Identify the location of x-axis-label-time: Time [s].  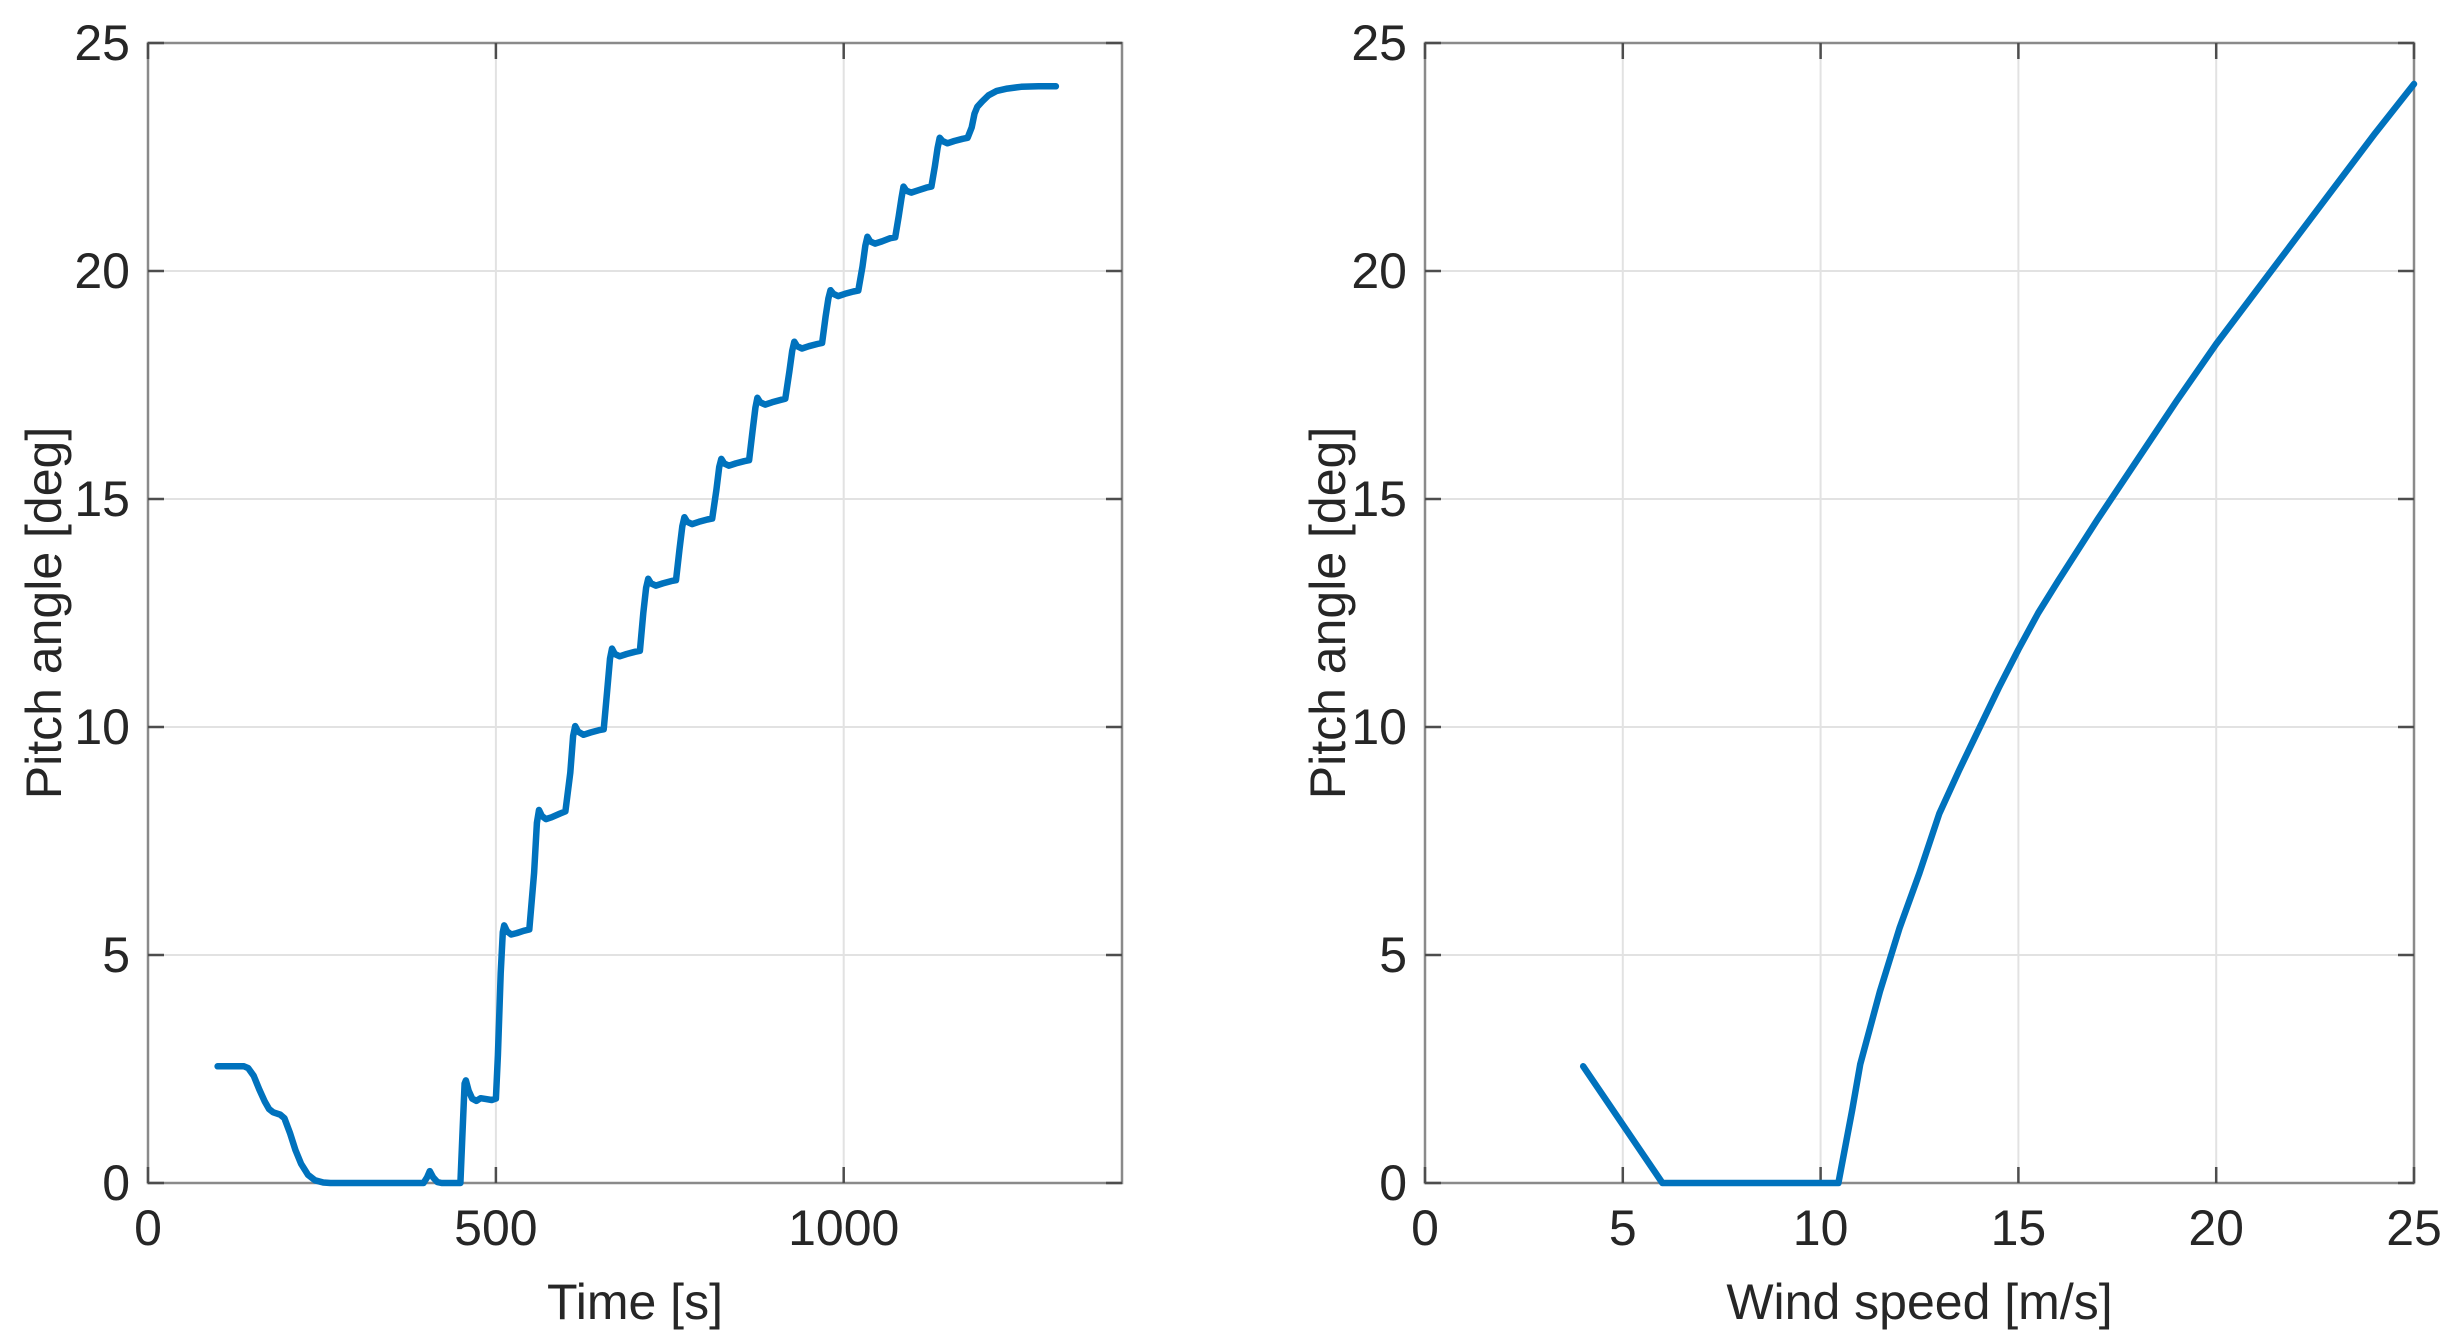
(635, 1302).